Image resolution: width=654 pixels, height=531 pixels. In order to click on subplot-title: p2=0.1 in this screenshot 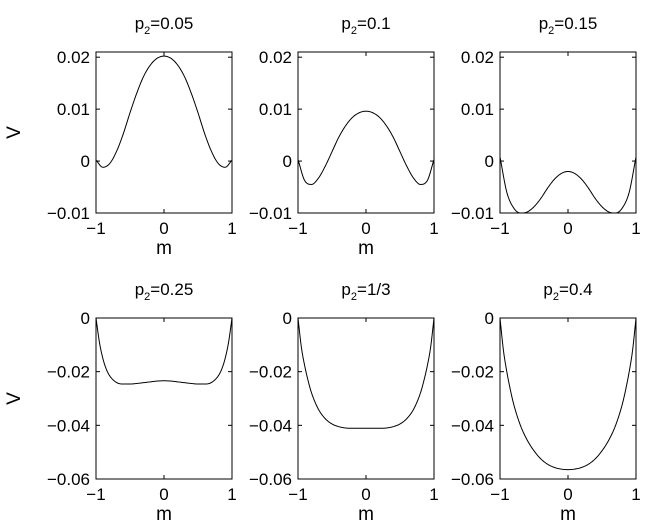, I will do `click(365, 25)`.